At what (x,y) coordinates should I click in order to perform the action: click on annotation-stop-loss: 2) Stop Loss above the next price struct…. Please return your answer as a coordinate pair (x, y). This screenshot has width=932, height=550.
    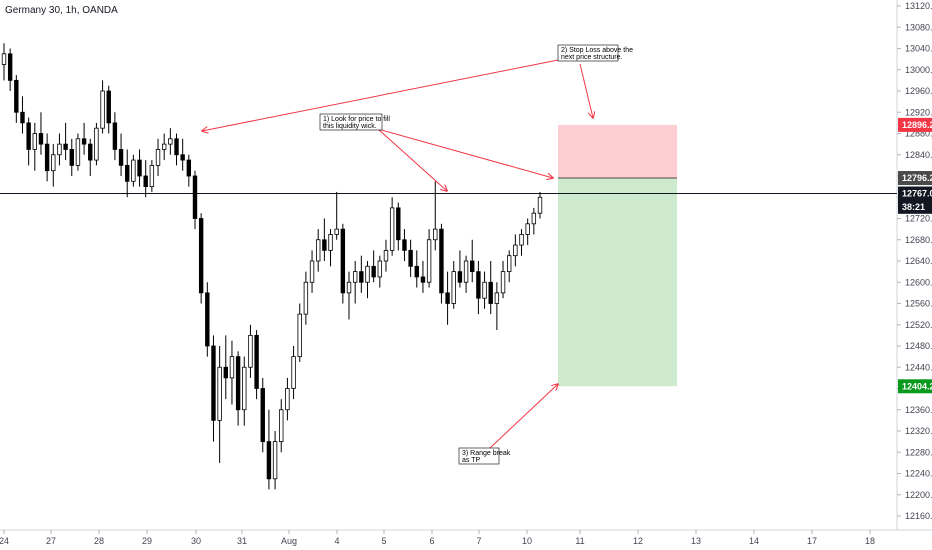
    Looking at the image, I should click on (595, 53).